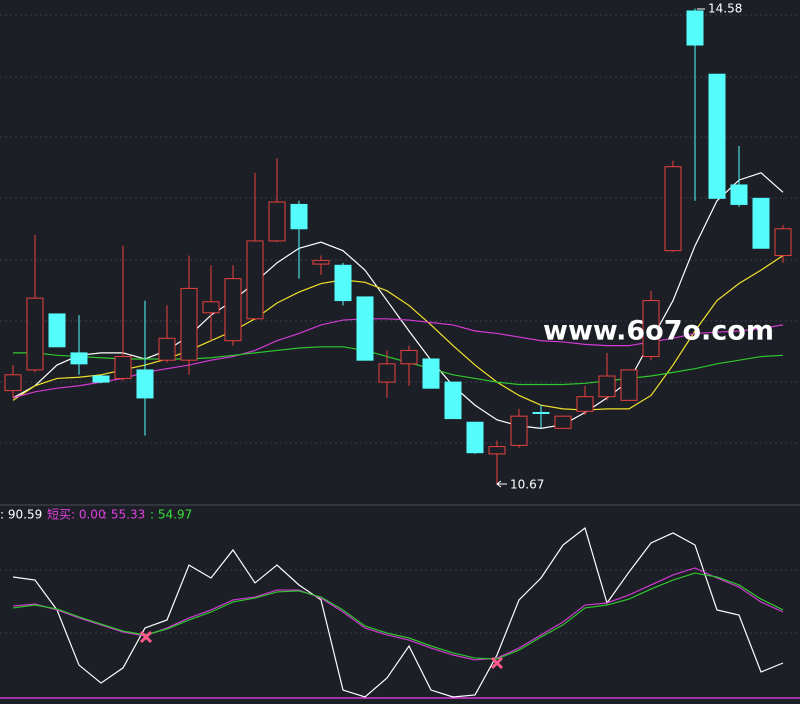 This screenshot has width=800, height=704. Describe the element at coordinates (725, 9) in the screenshot. I see `high-label: 14.58` at that location.